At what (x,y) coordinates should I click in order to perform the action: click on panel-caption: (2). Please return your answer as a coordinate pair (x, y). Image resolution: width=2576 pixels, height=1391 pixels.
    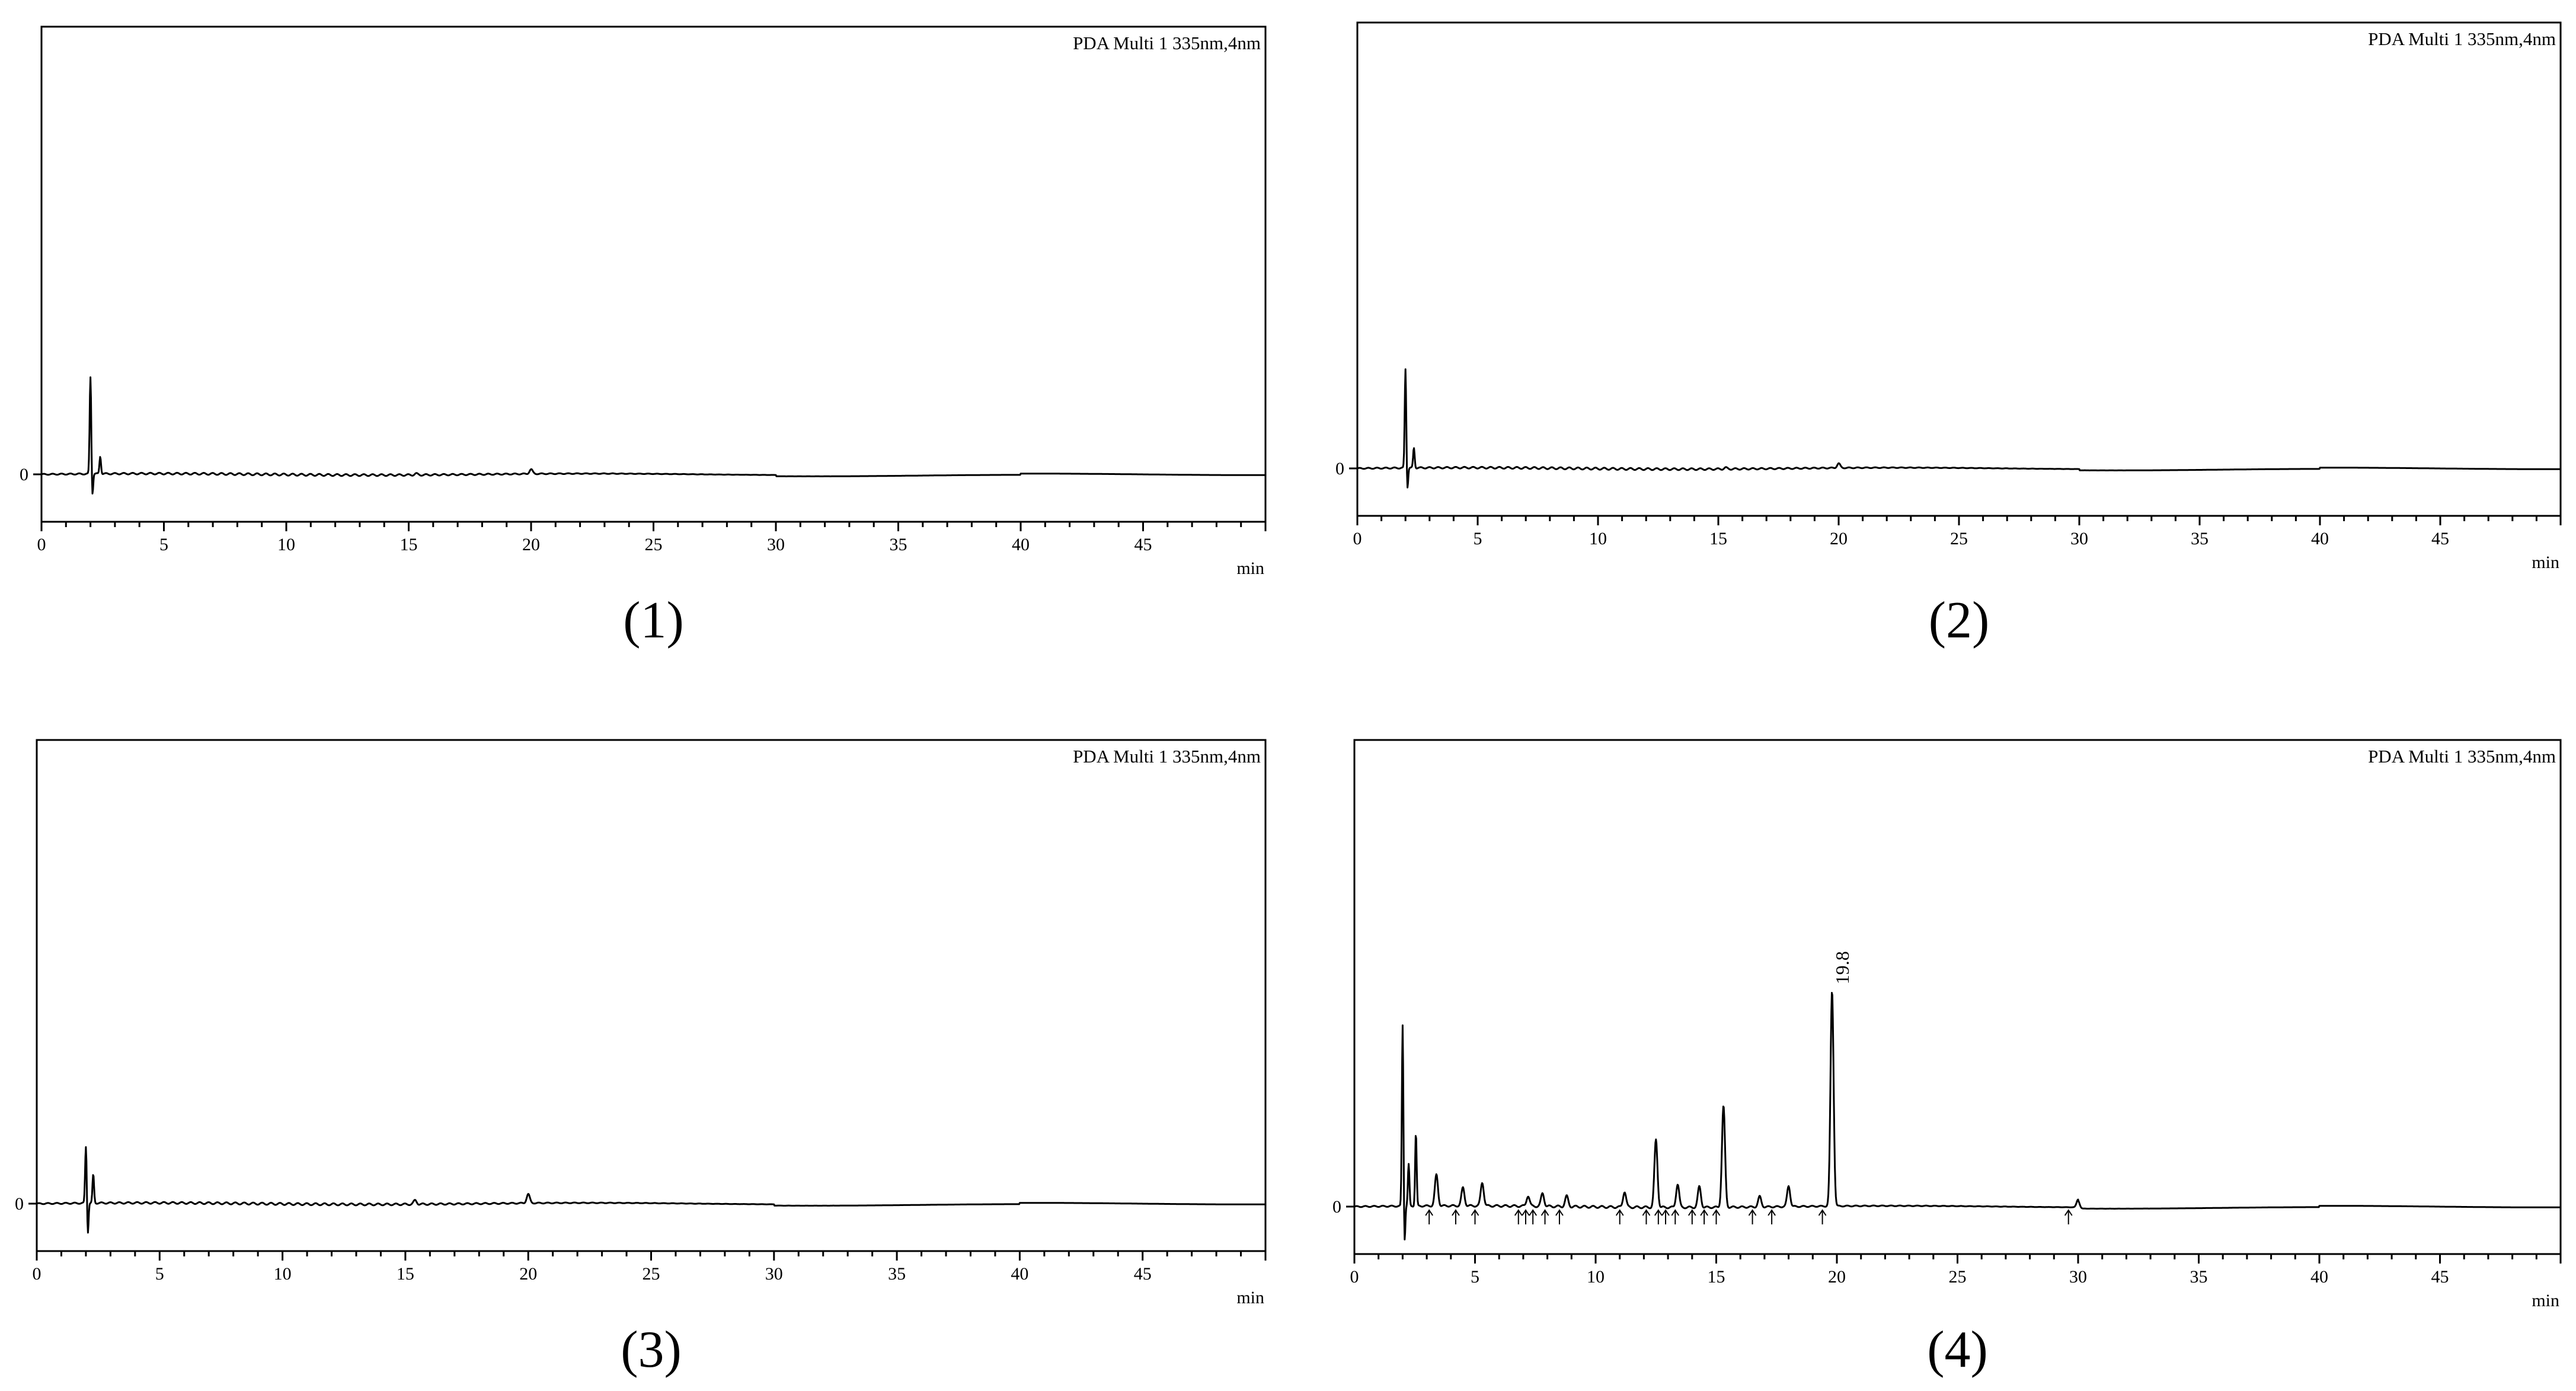
    Looking at the image, I should click on (1959, 620).